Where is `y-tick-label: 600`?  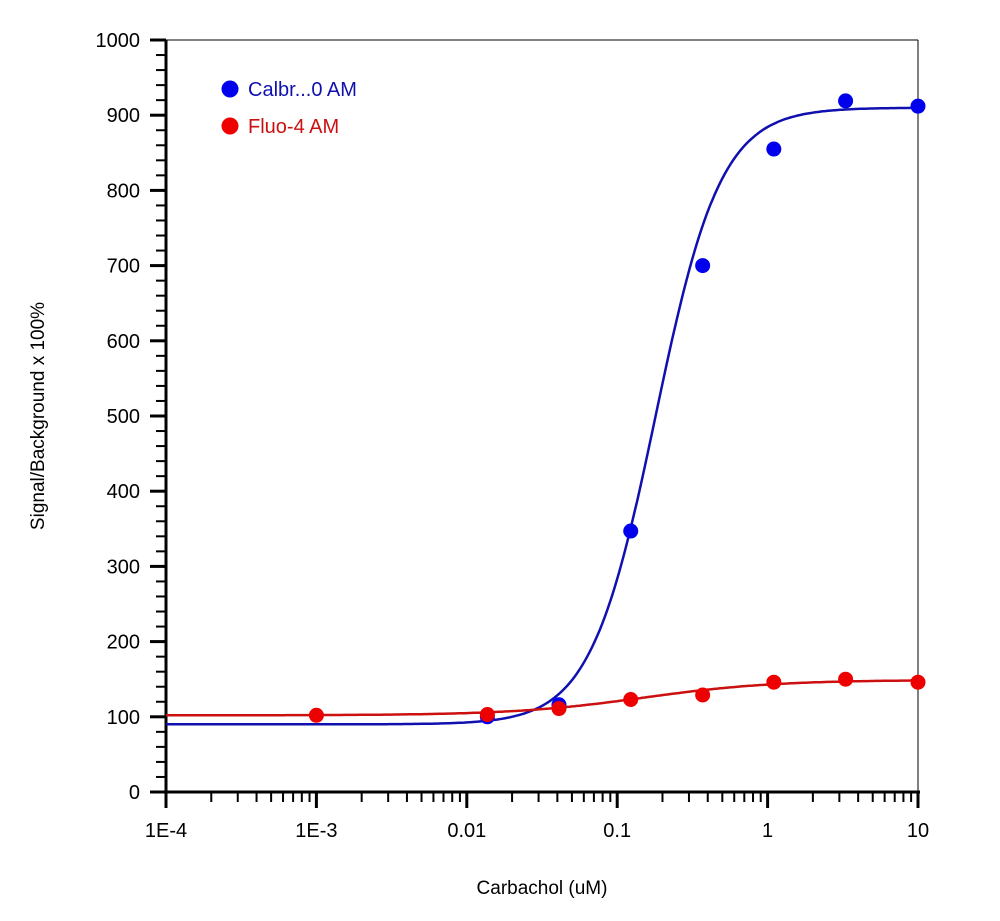 y-tick-label: 600 is located at coordinates (123, 342).